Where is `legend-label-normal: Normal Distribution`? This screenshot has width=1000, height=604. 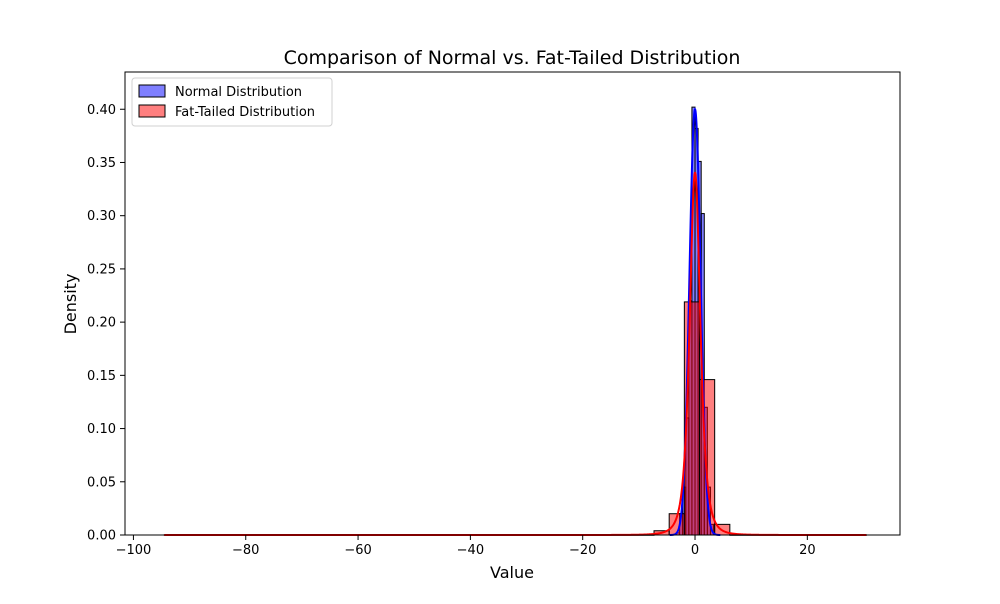 legend-label-normal: Normal Distribution is located at coordinates (238, 92).